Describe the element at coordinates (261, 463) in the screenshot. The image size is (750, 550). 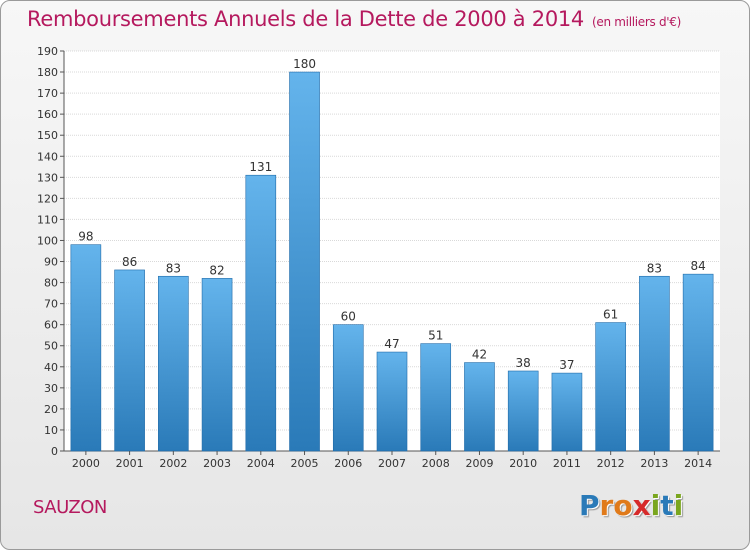
I see `x-tick-label-2004: 2004` at that location.